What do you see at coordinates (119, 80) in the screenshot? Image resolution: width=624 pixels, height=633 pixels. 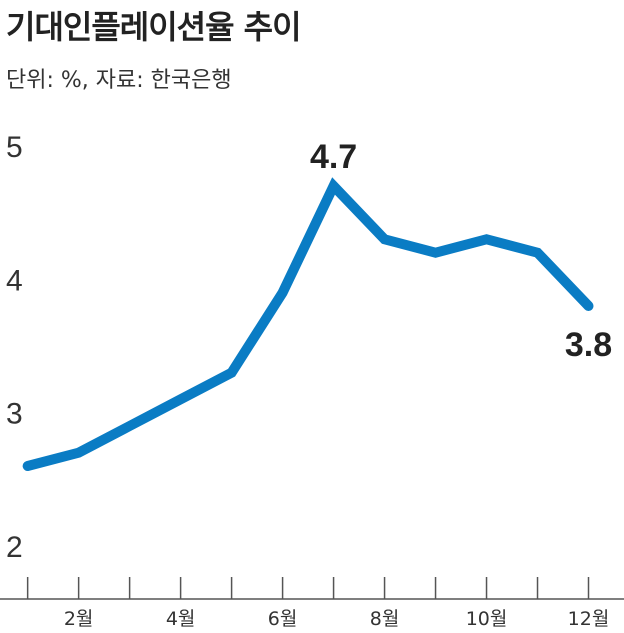 I see `chart-subtitle: 단위: %, 자료: 한국은행` at bounding box center [119, 80].